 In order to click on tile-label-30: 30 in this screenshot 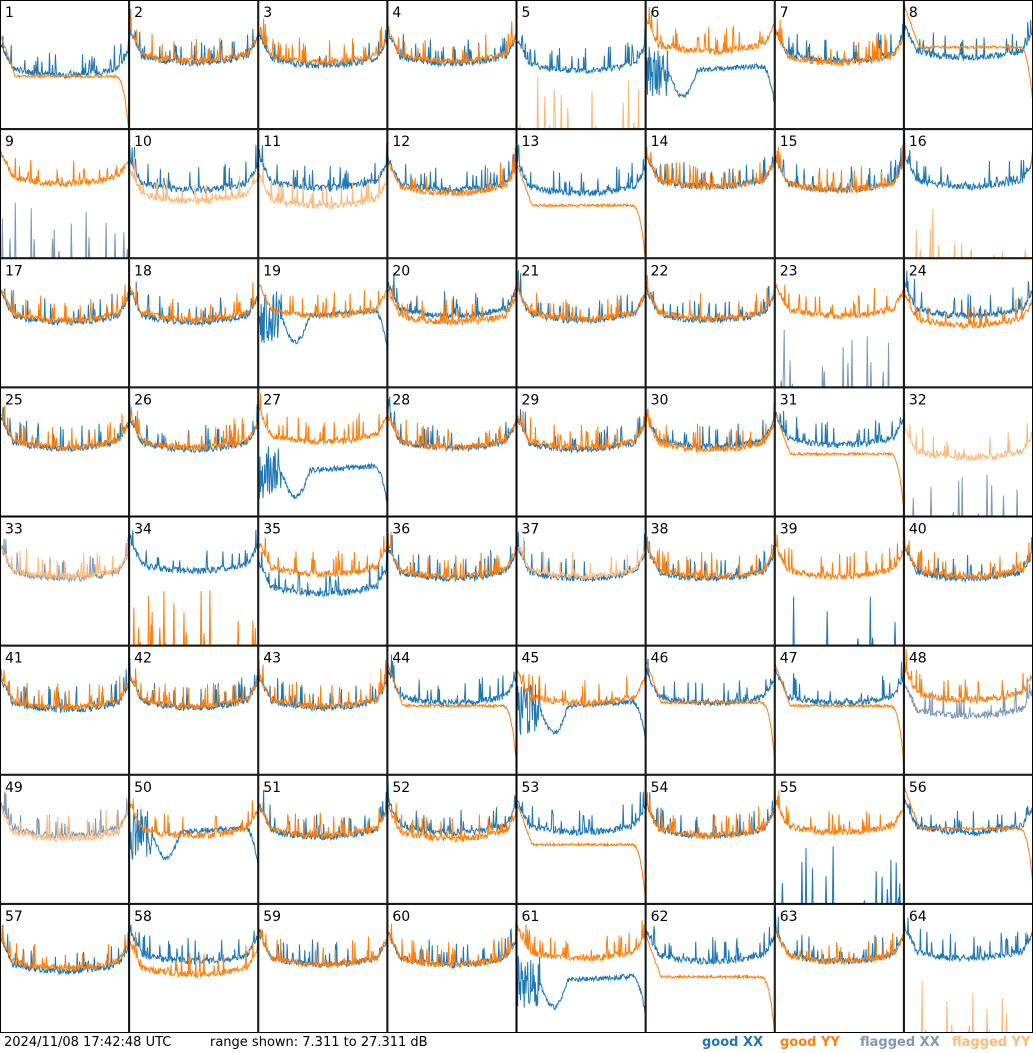, I will do `click(660, 400)`.